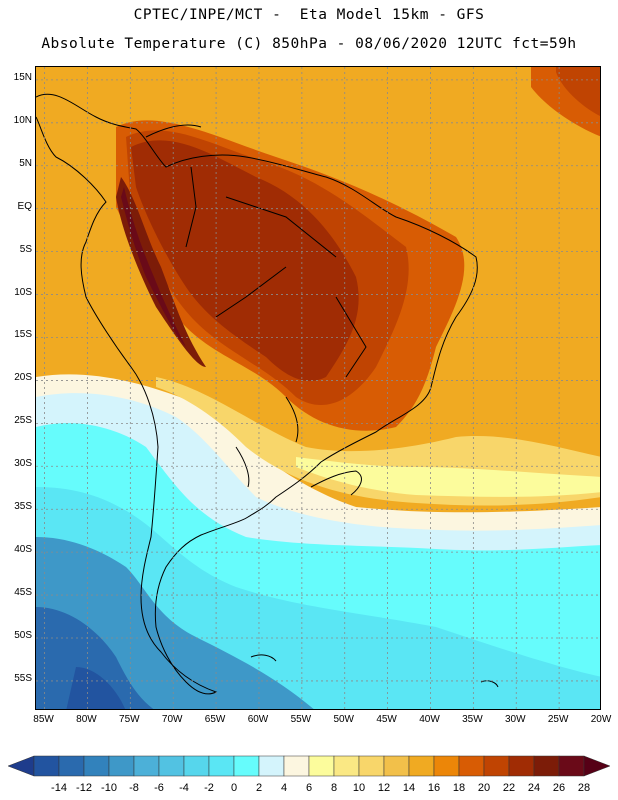 The width and height of the screenshot is (618, 800). What do you see at coordinates (172, 719) in the screenshot?
I see `lon-tick-label: 70W` at bounding box center [172, 719].